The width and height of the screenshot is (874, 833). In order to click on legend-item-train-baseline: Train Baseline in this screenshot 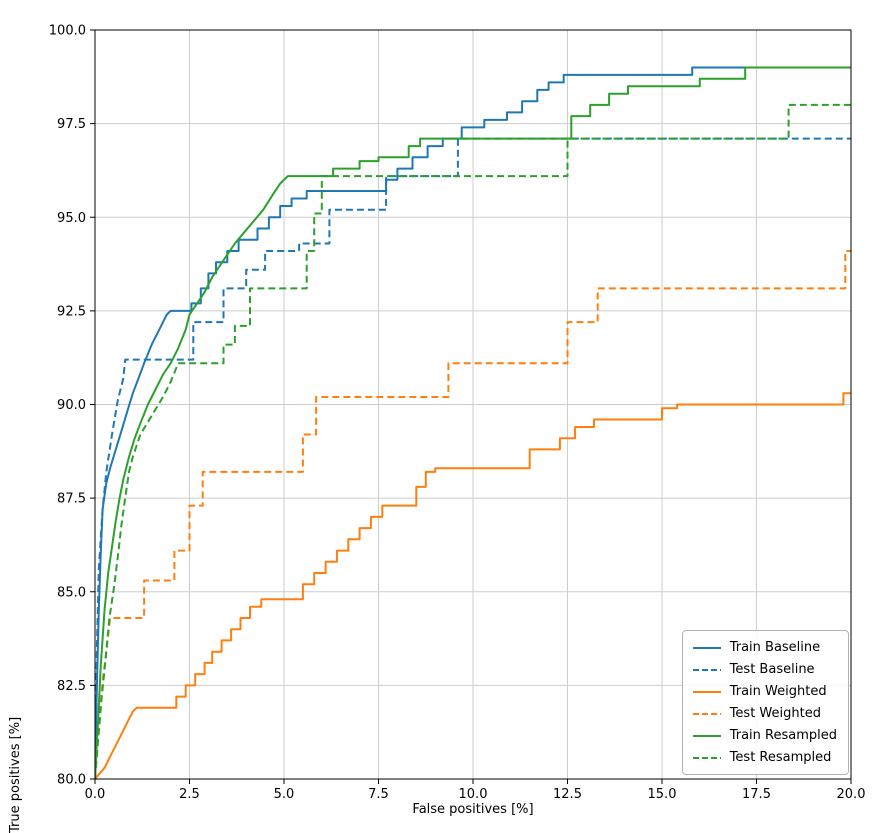, I will do `click(764, 647)`.